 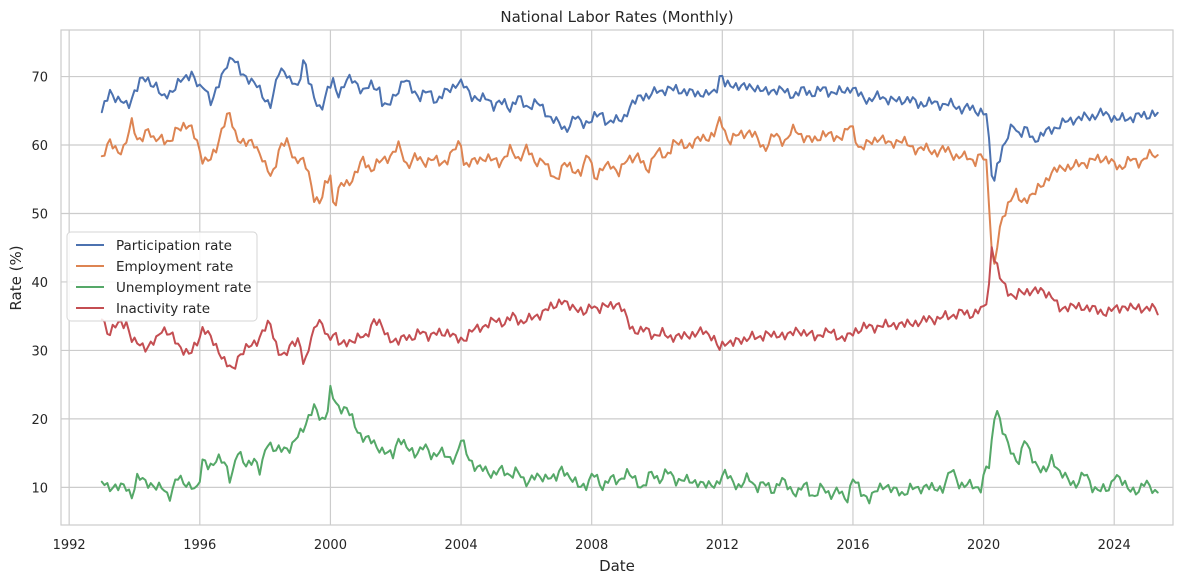 What do you see at coordinates (39, 78) in the screenshot?
I see `y-tick-label: 70` at bounding box center [39, 78].